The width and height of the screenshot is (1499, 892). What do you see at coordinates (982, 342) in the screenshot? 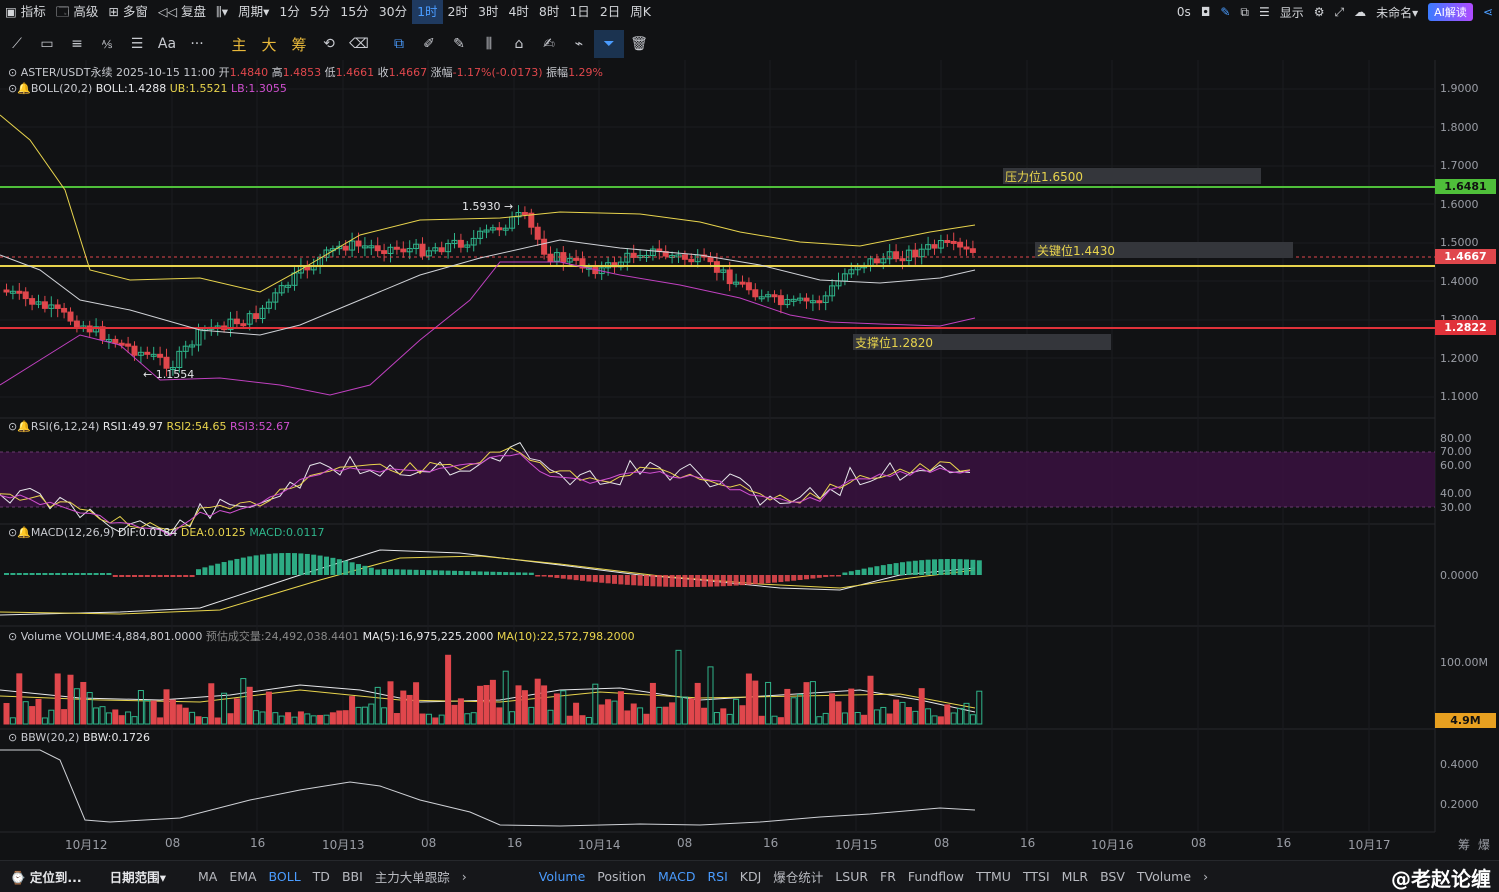
I see `support-zone: 支撑位1.2820` at bounding box center [982, 342].